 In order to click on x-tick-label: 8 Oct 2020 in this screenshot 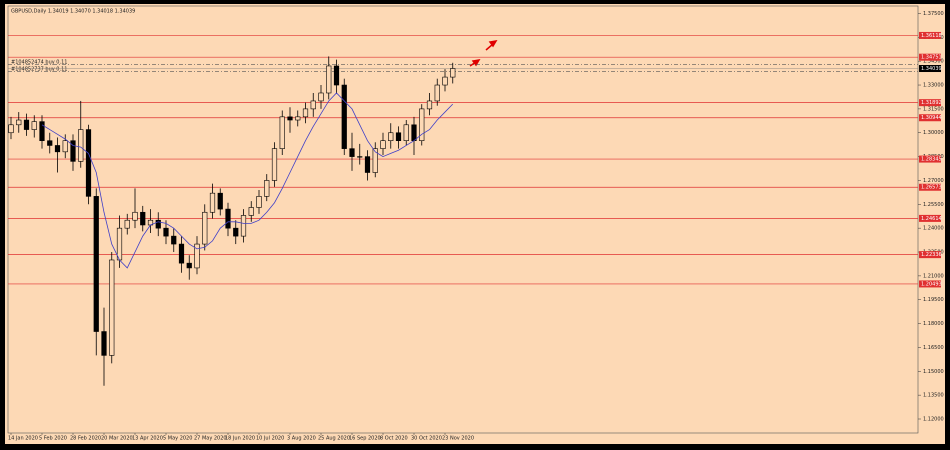, I will do `click(394, 439)`.